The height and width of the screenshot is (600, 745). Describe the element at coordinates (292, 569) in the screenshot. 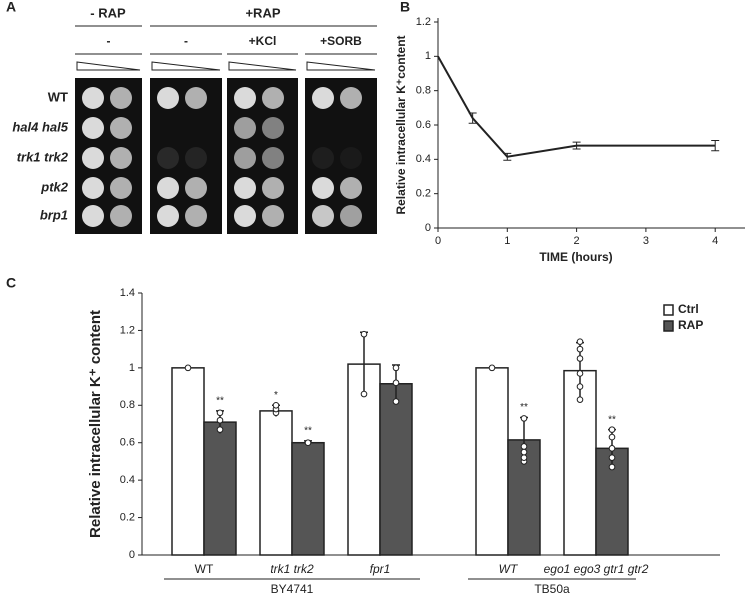

I see `x-tick-label: trk1 trk2` at that location.